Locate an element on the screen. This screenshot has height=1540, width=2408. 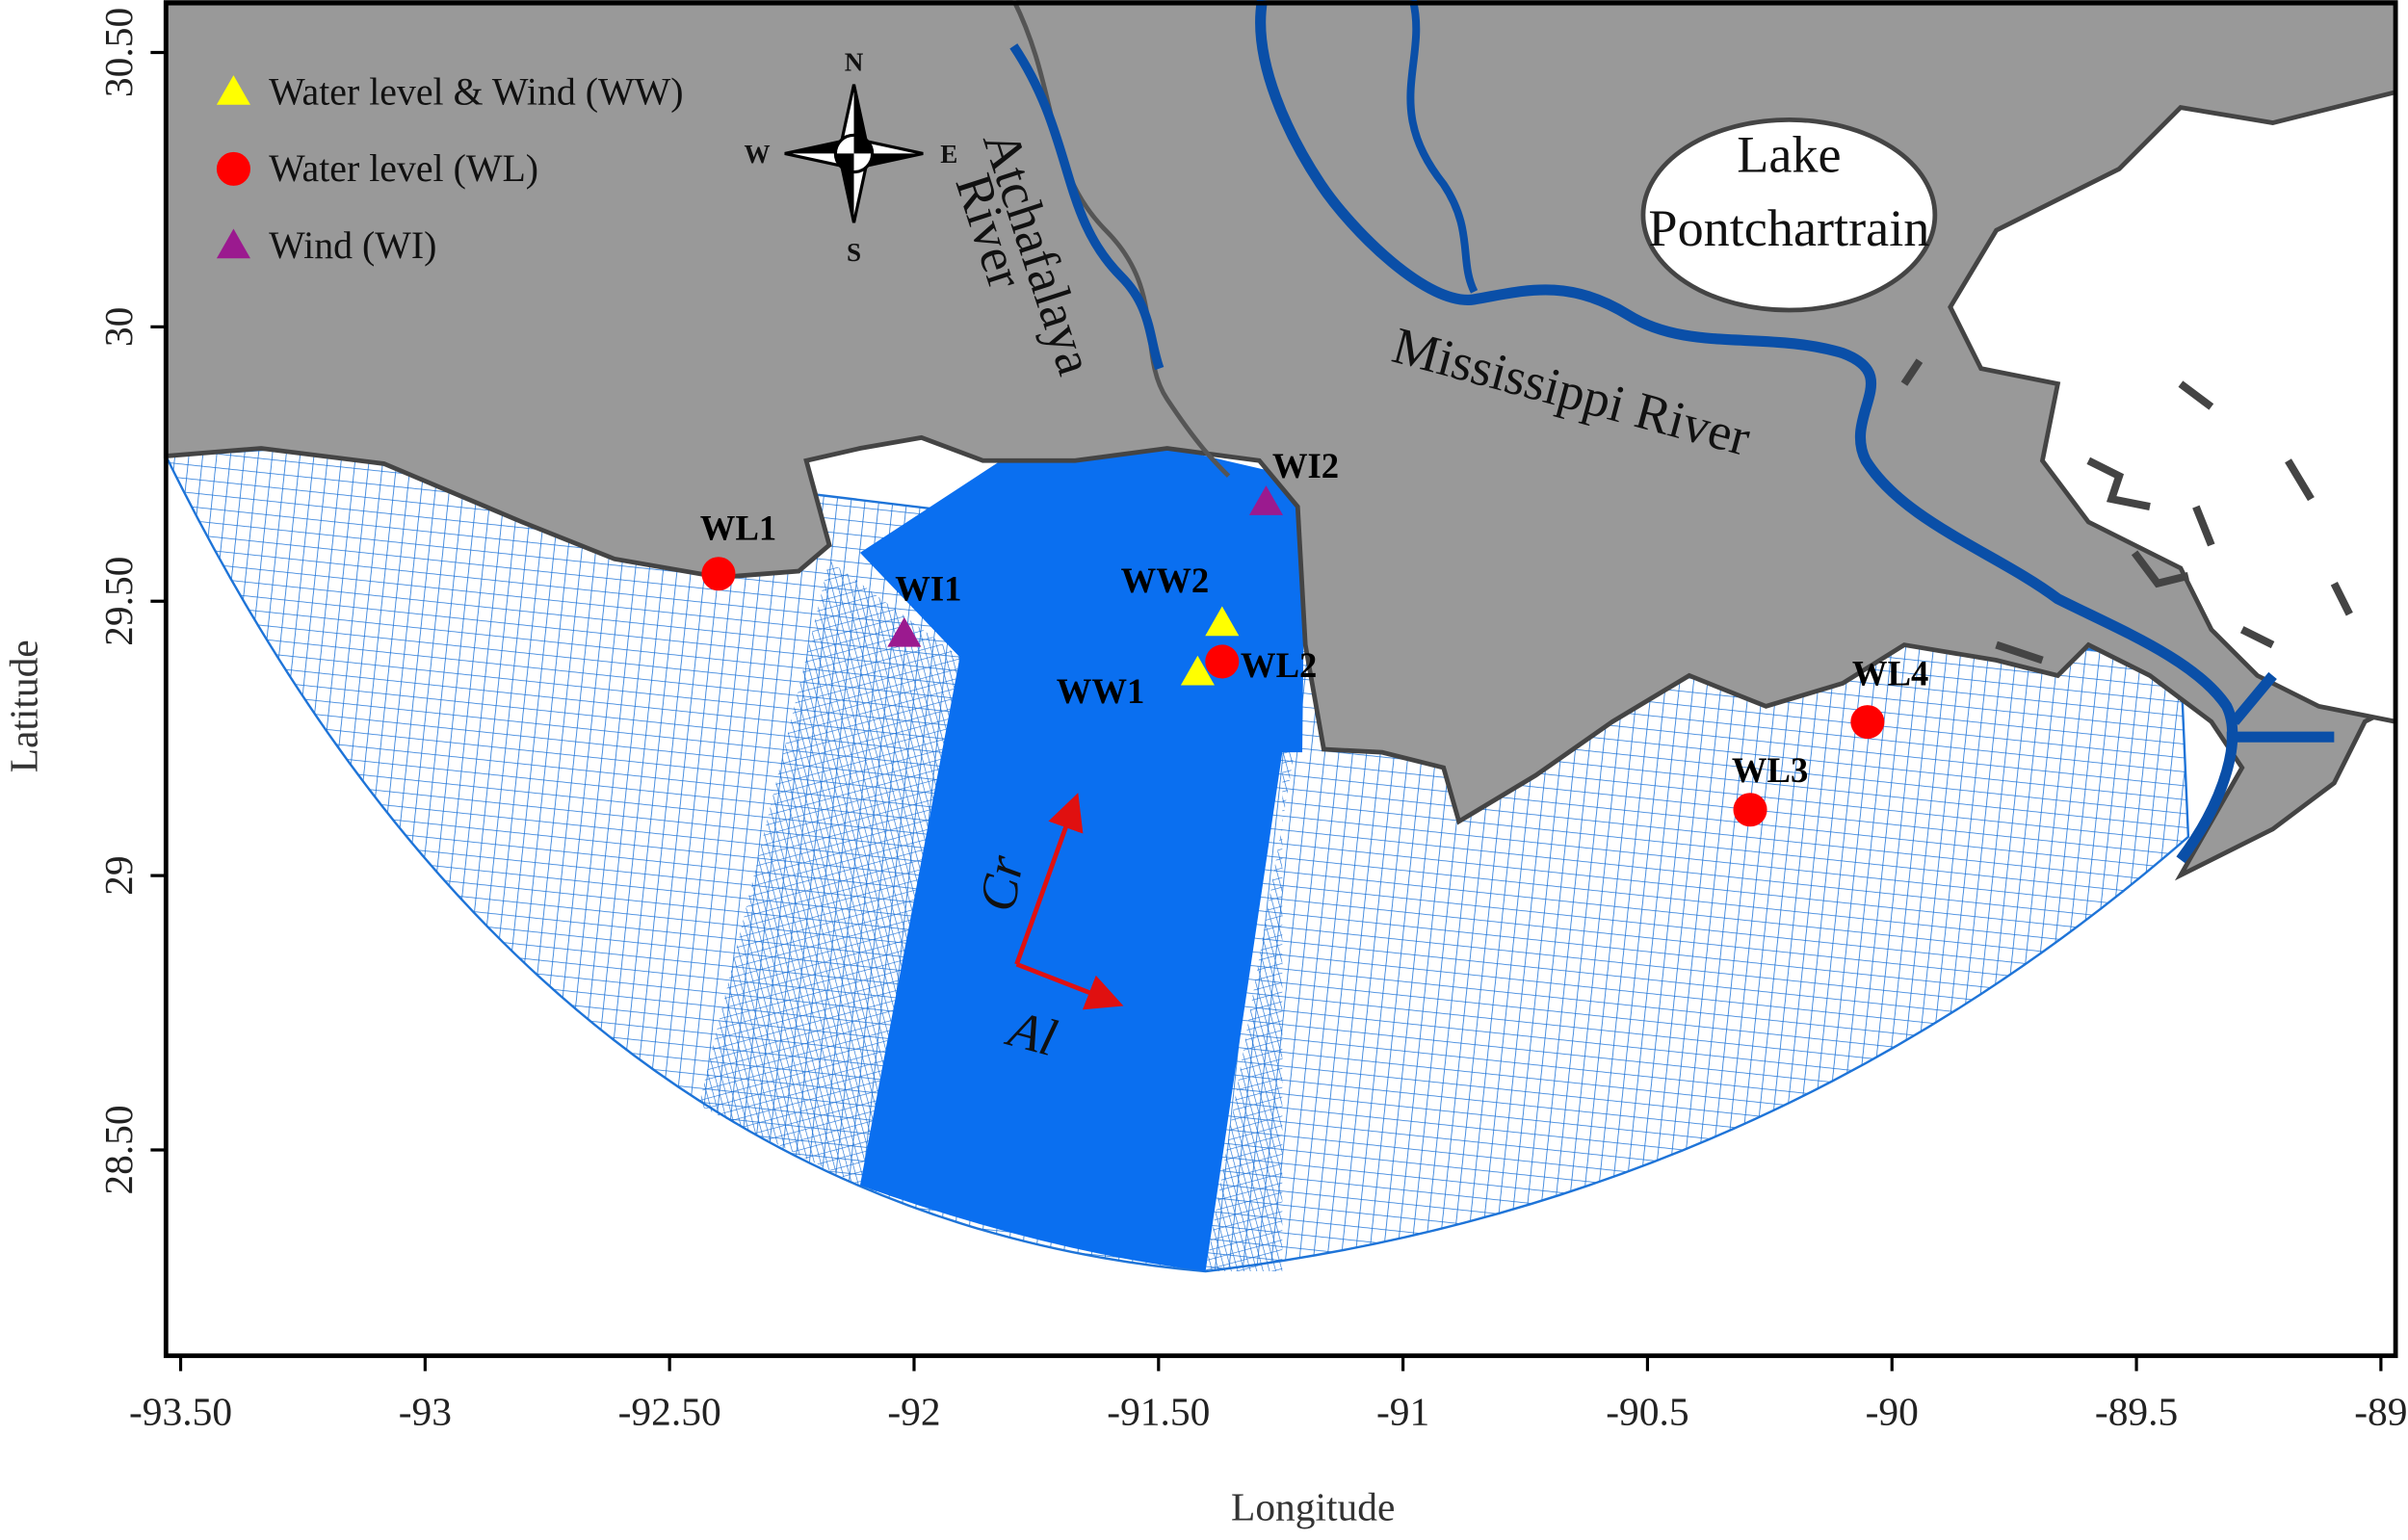
station-label: WW1 is located at coordinates (1101, 691).